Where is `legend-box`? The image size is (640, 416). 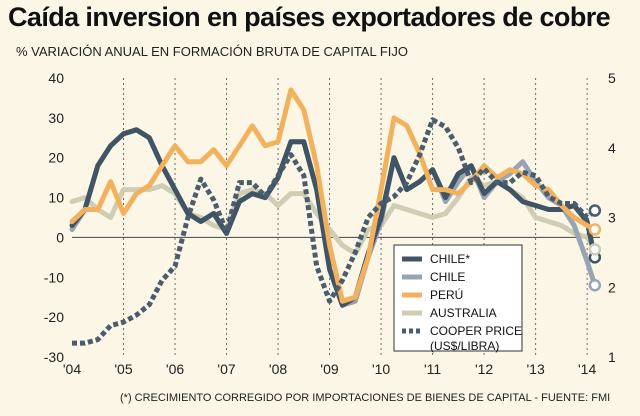
legend-box is located at coordinates (458, 298).